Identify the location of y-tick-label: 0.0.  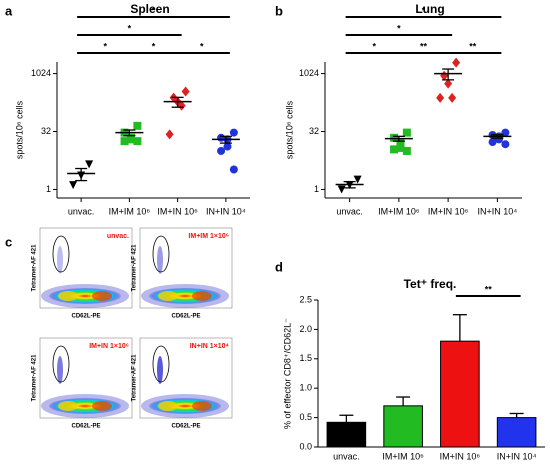
(305, 446).